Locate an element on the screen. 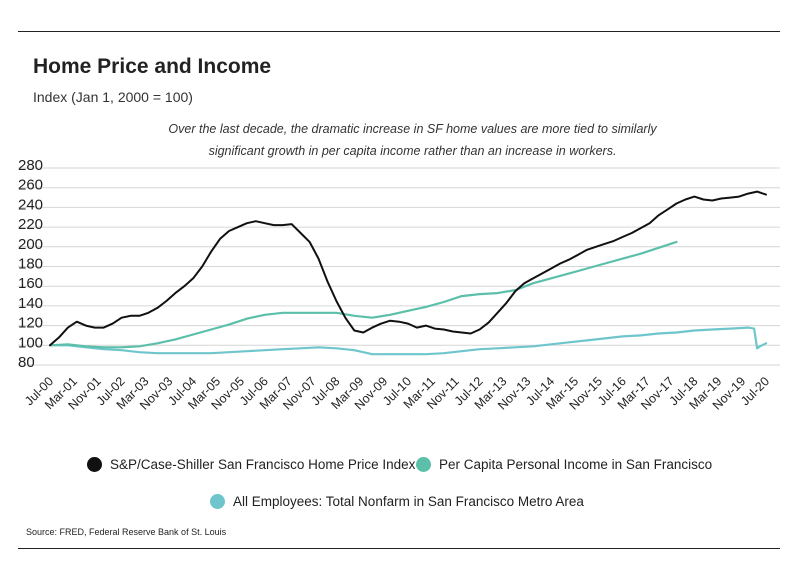  y-tick-label: 280 is located at coordinates (30, 165).